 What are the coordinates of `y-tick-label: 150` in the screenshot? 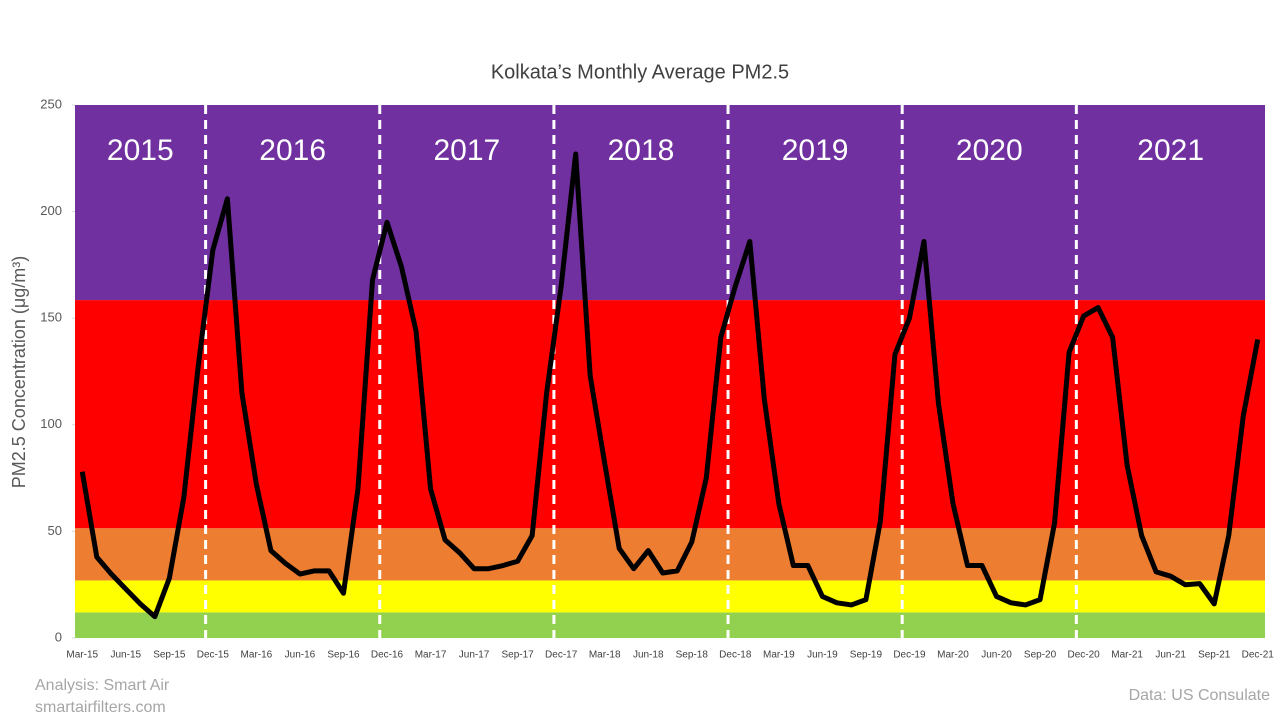 It's located at (51, 317).